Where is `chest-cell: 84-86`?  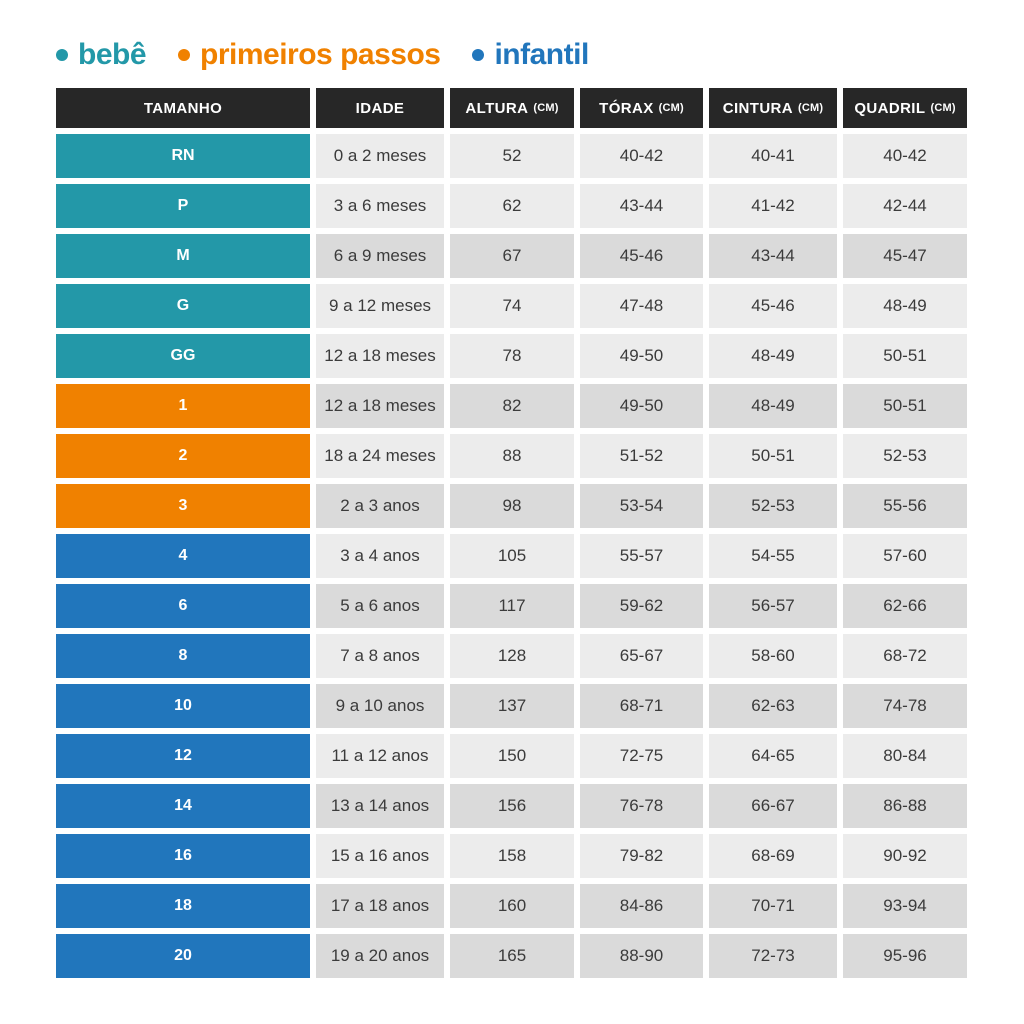 chest-cell: 84-86 is located at coordinates (641, 906).